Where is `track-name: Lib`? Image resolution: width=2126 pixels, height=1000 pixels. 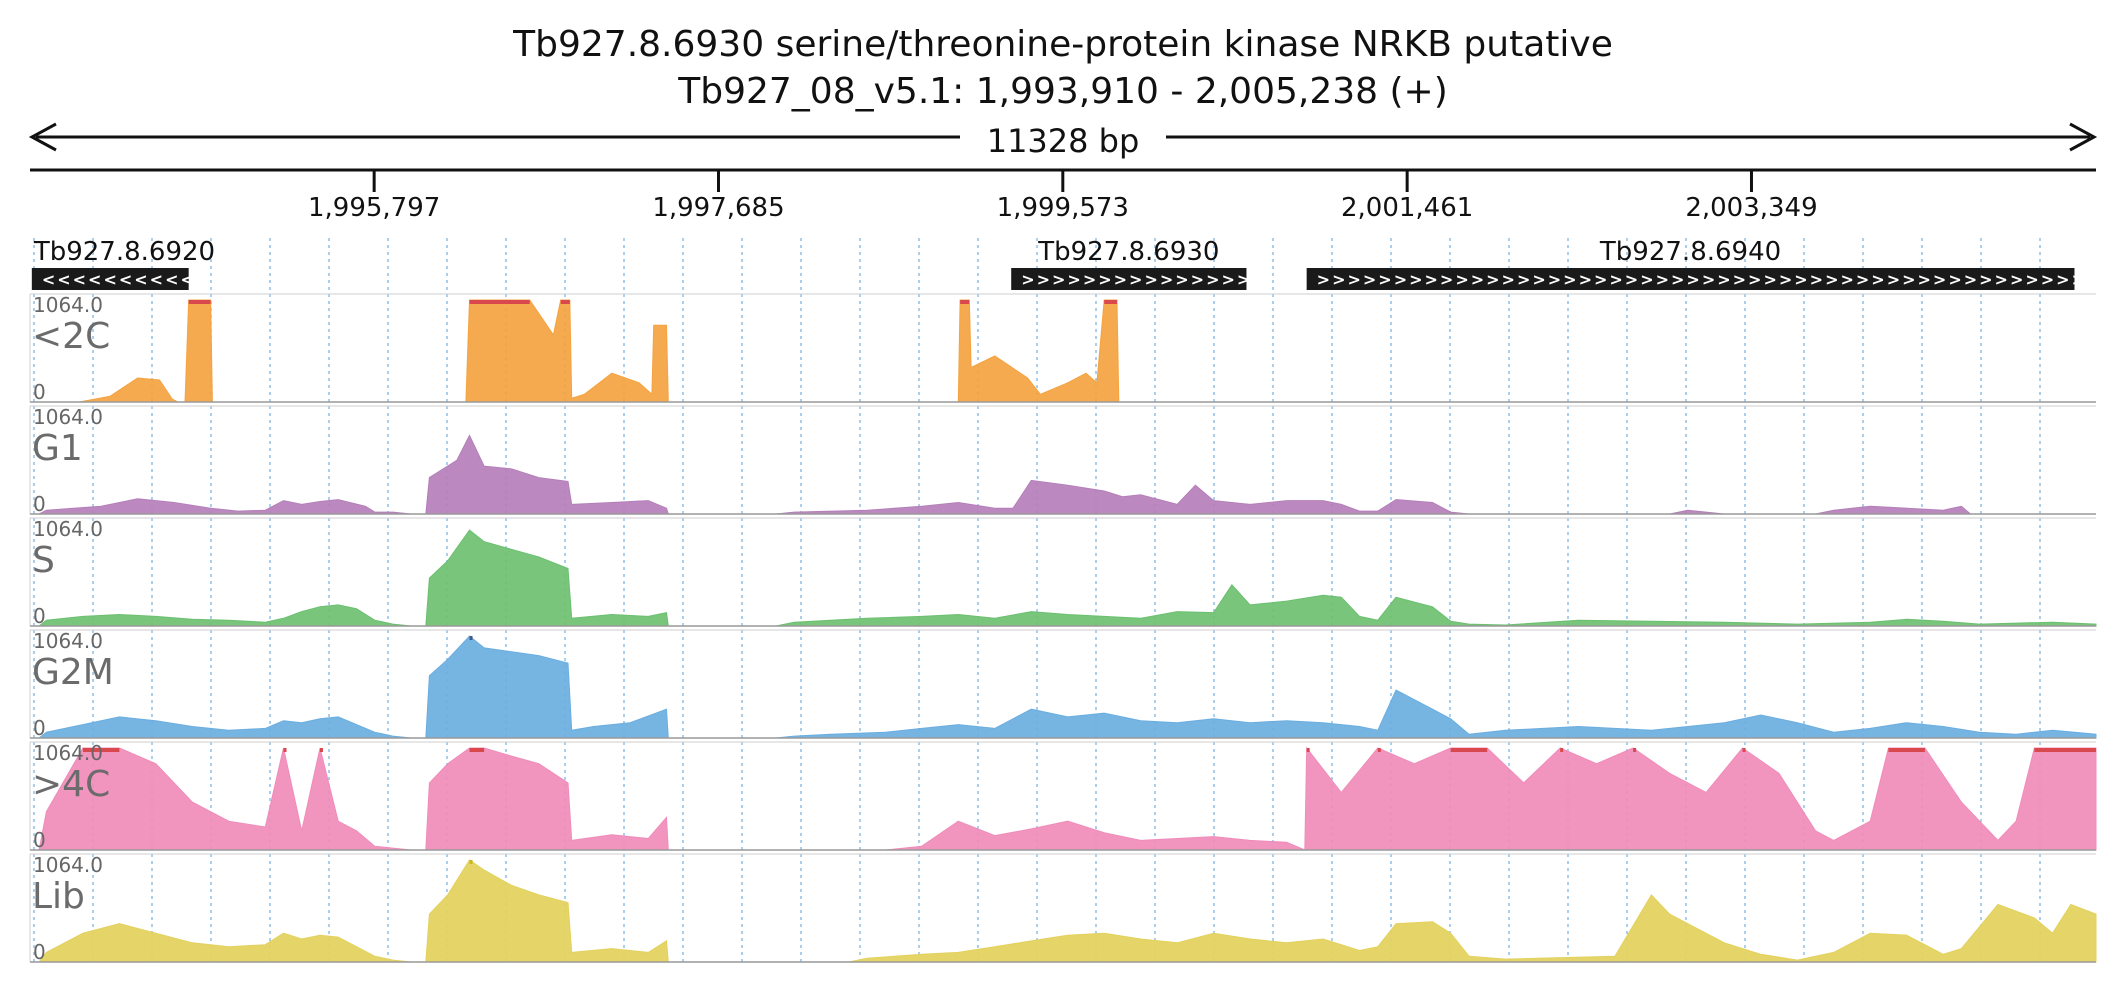
track-name: Lib is located at coordinates (58, 896).